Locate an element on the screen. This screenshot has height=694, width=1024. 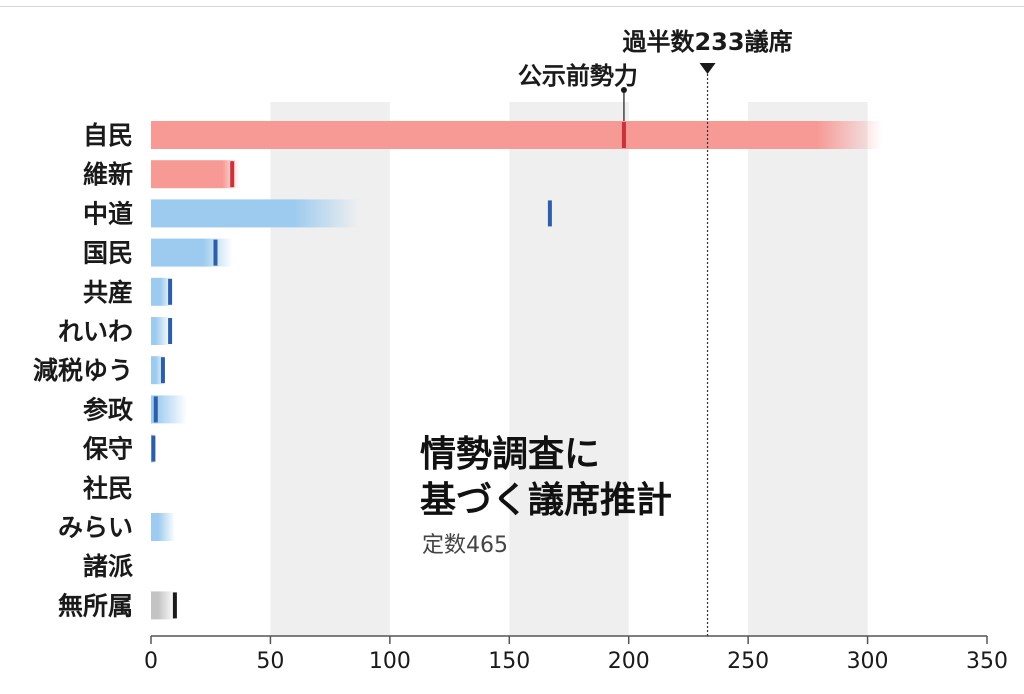
pre-strength-dot-icon is located at coordinates (623, 90).